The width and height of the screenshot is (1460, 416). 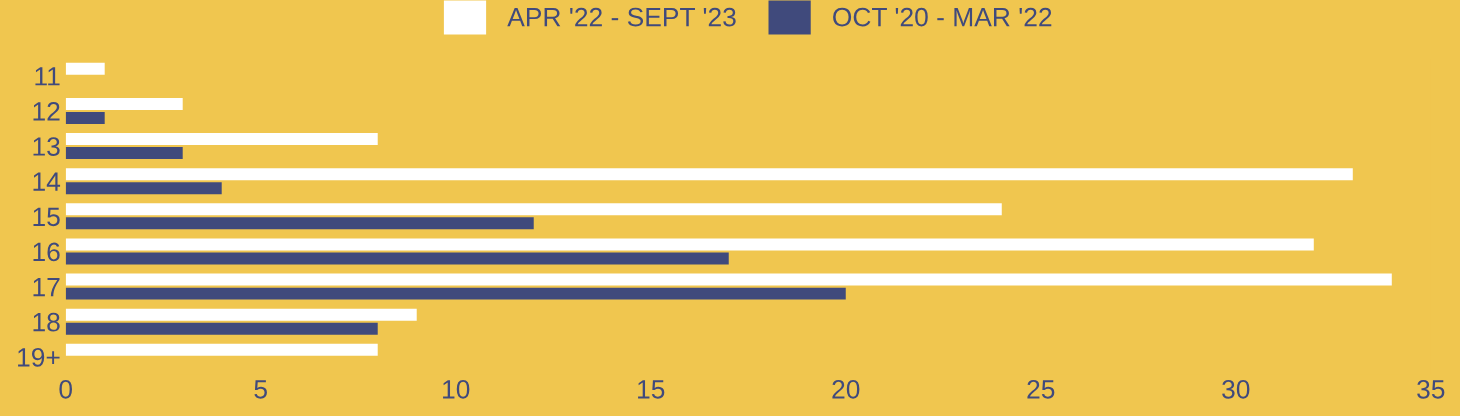 What do you see at coordinates (260, 389) in the screenshot?
I see `x-tick-label: 5` at bounding box center [260, 389].